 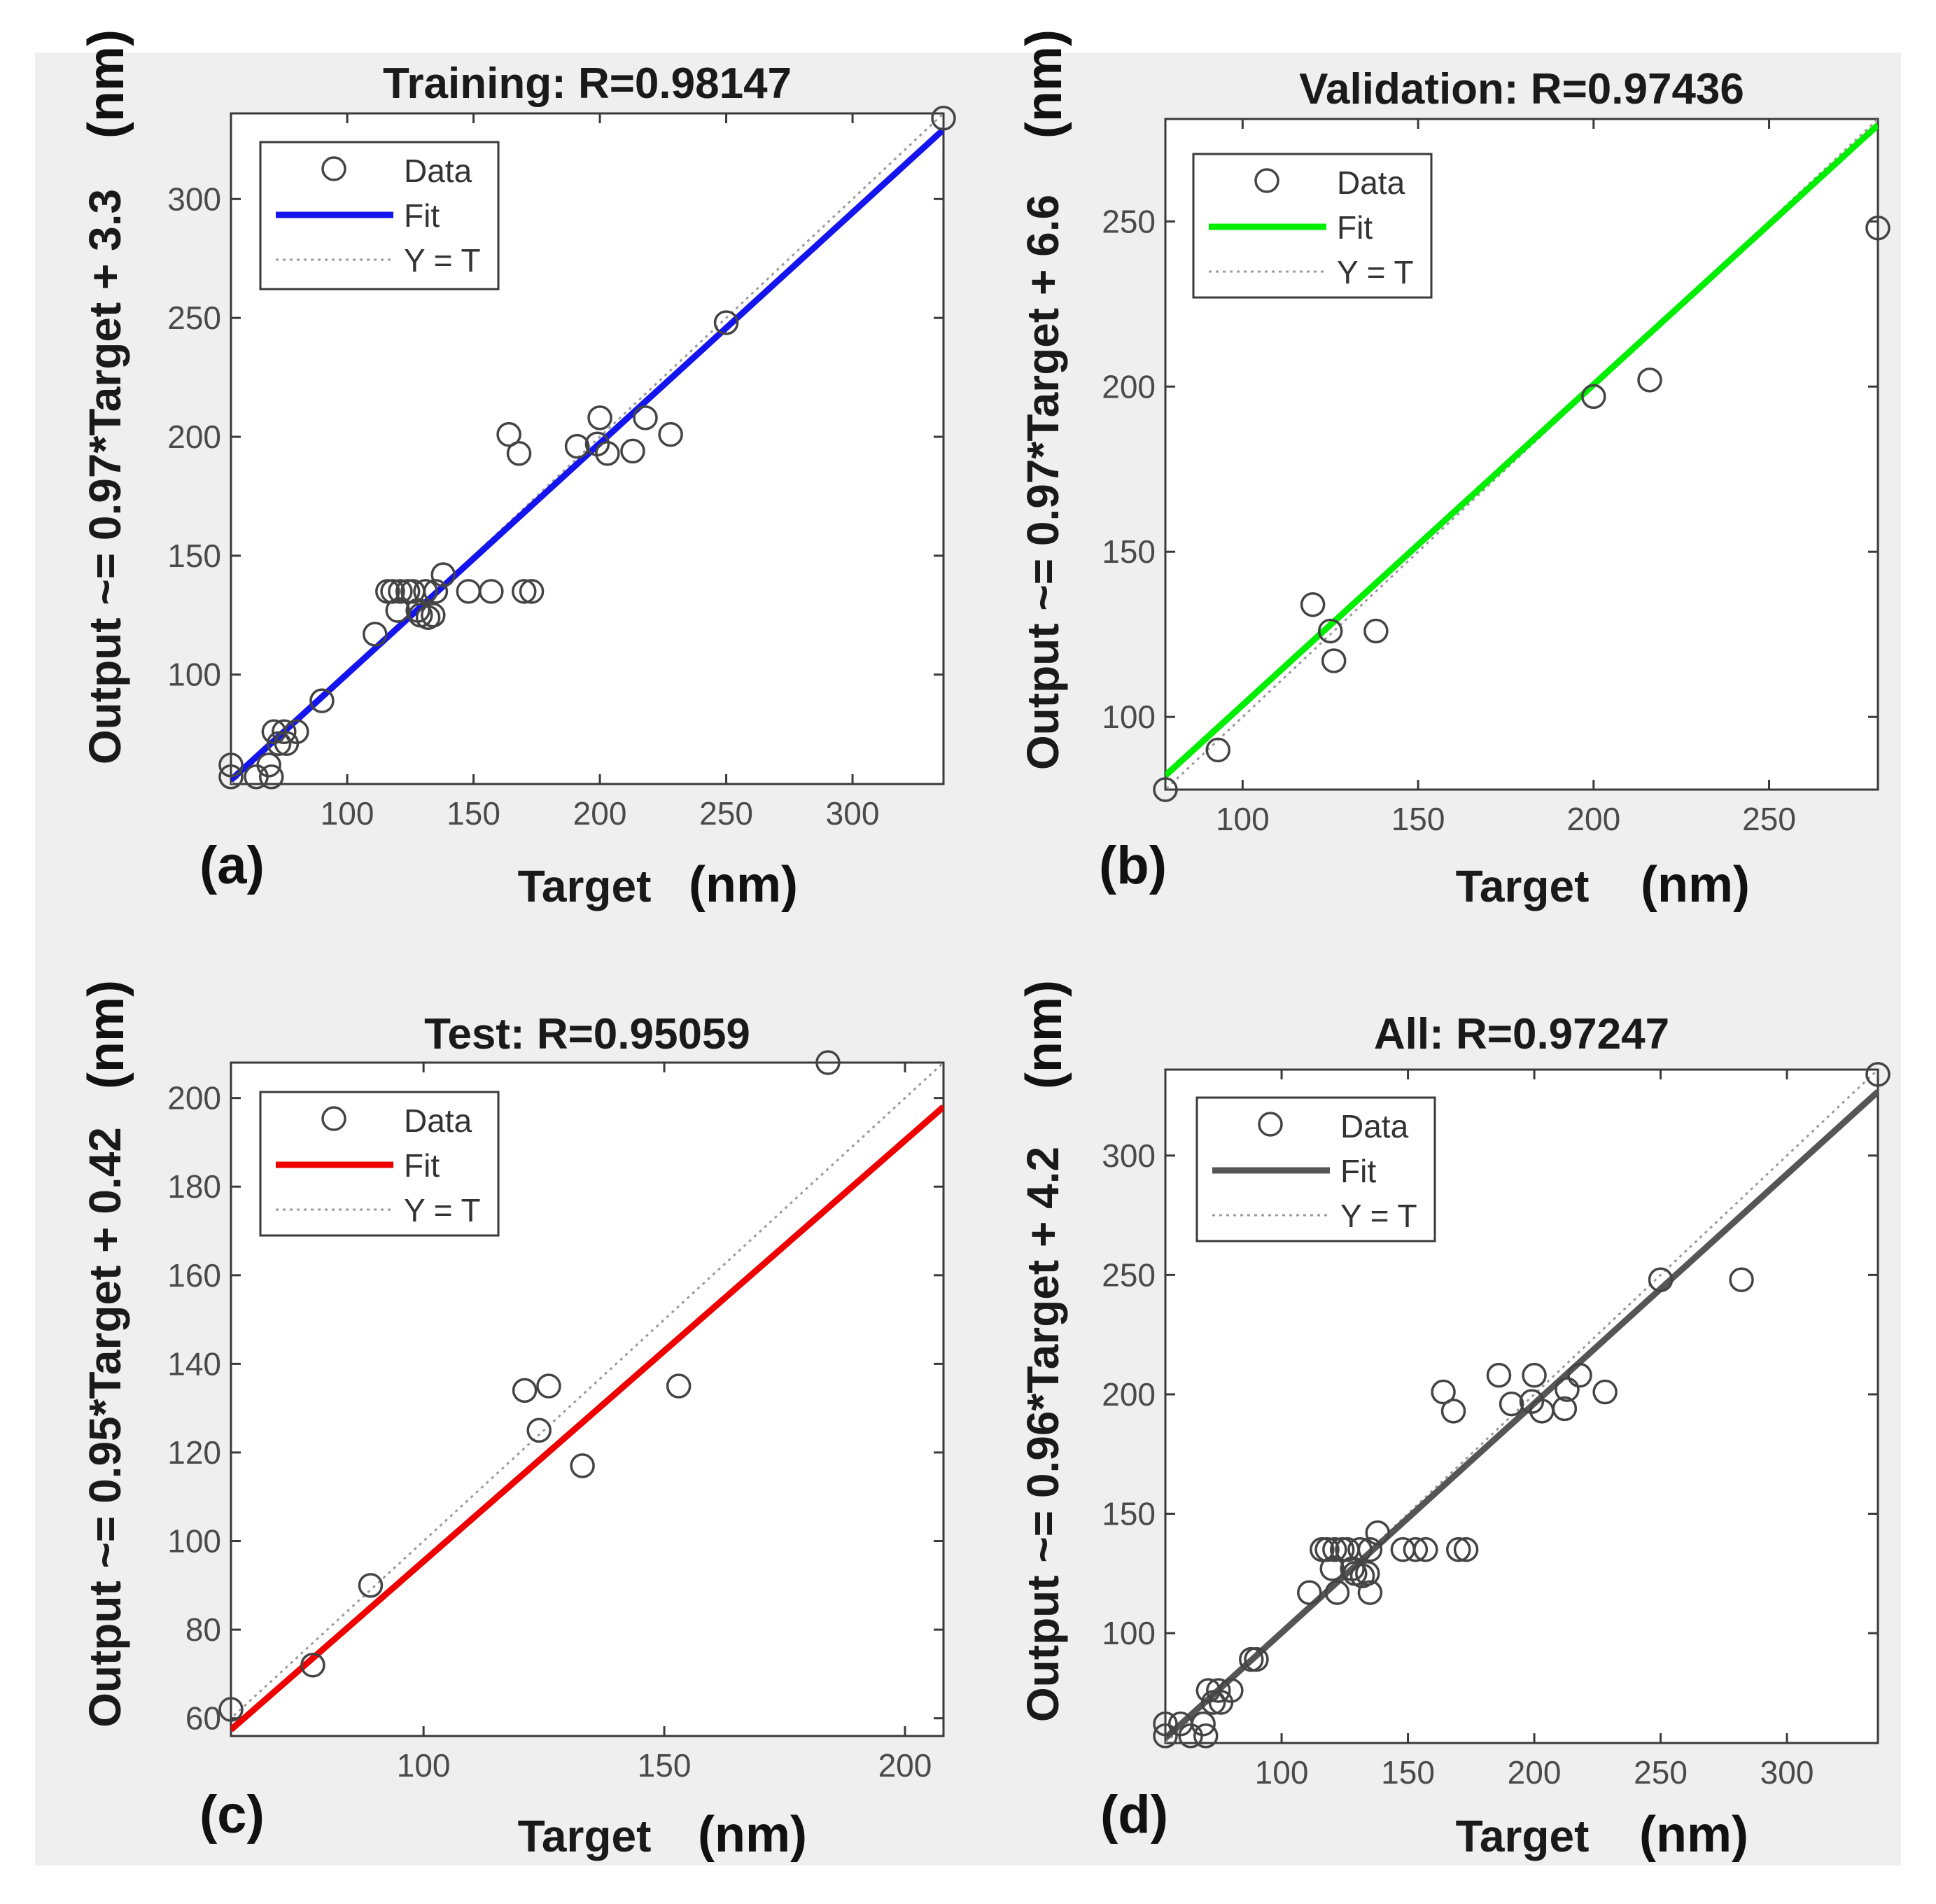 What do you see at coordinates (194, 1186) in the screenshot?
I see `y-tick-label: 180` at bounding box center [194, 1186].